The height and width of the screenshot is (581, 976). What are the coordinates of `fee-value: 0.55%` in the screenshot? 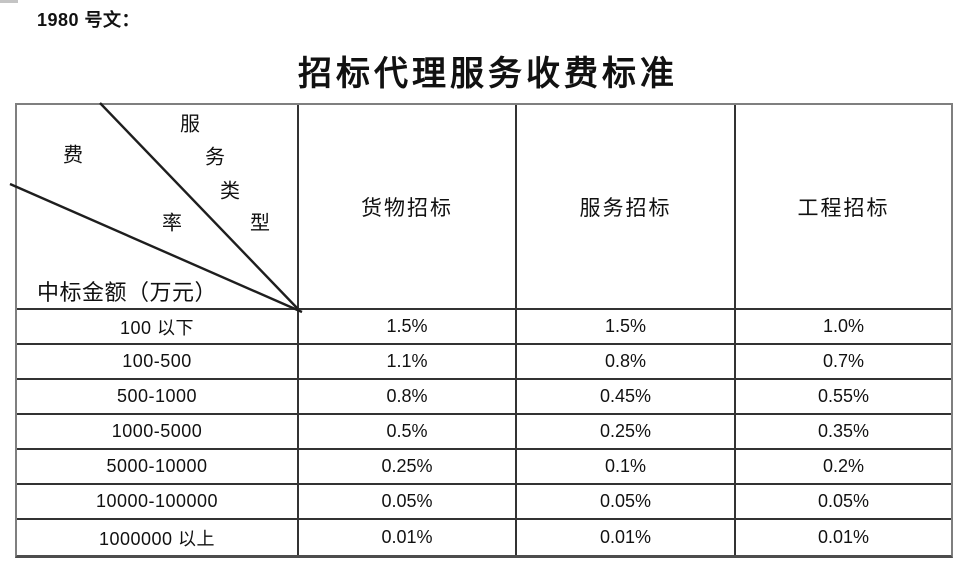 It's located at (843, 397).